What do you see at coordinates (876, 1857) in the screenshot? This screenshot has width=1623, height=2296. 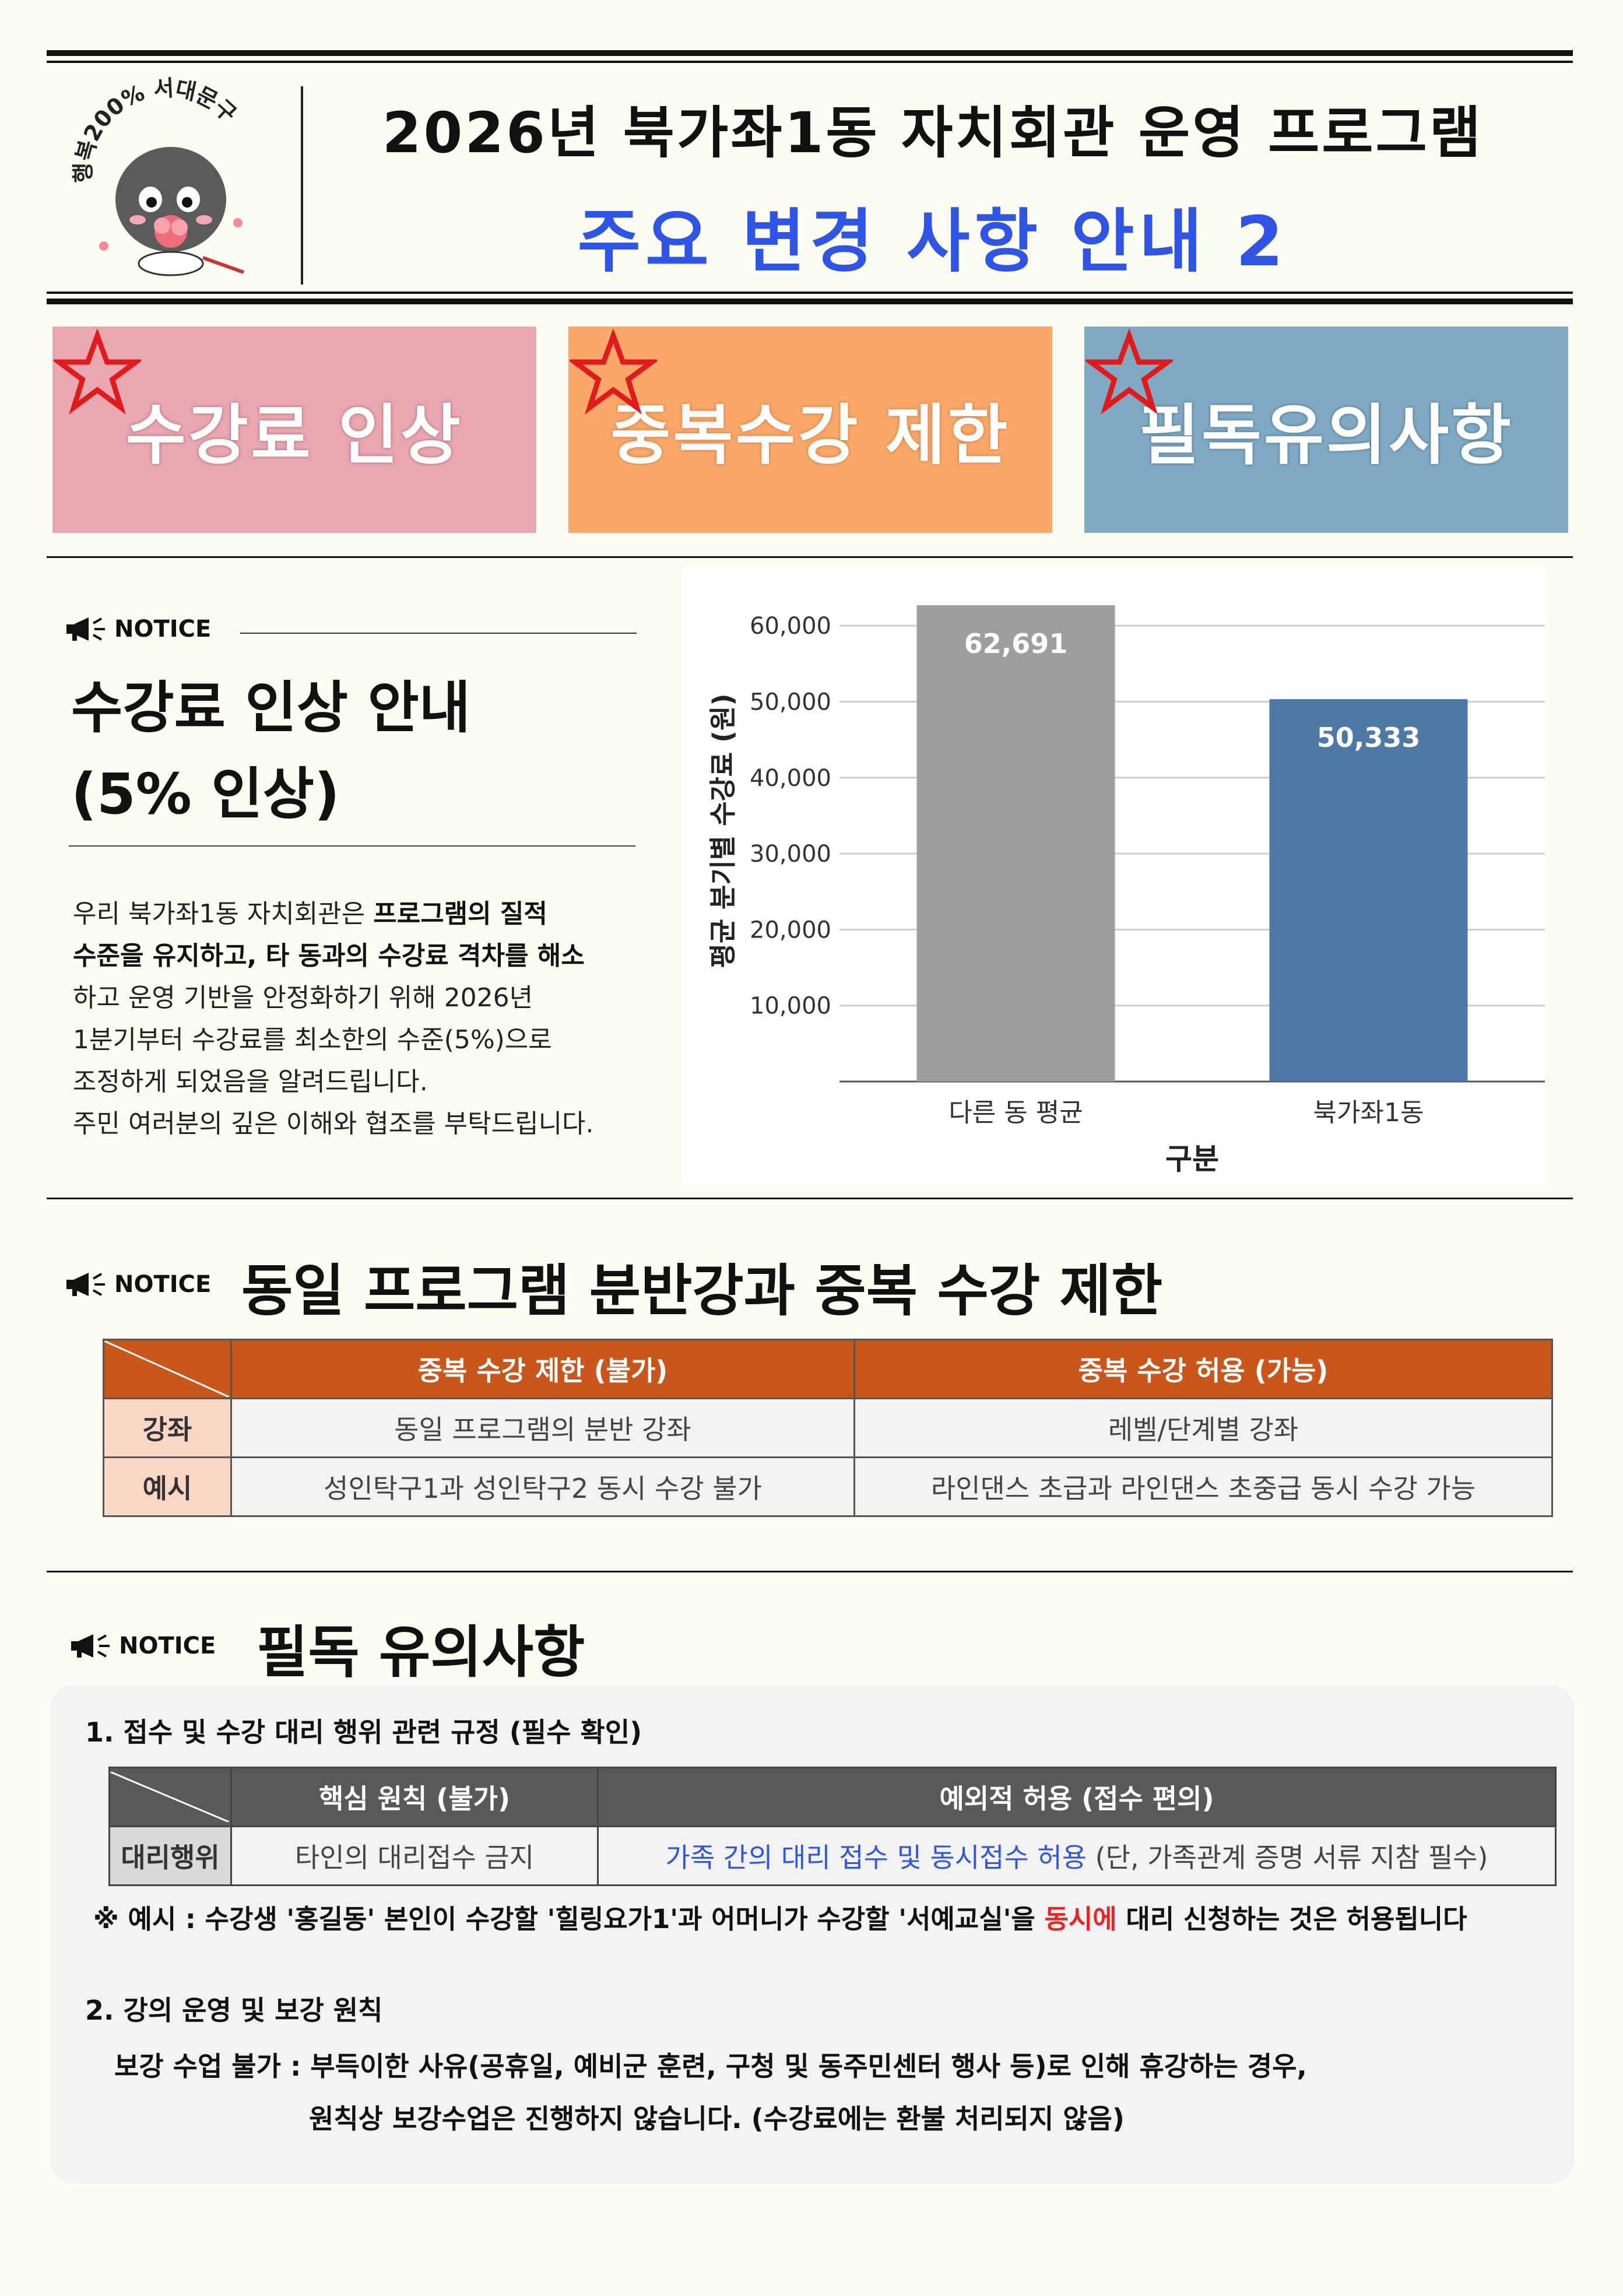 I see `exception-highlight: 가족 간의 대리 접수 및 동시접수 허용` at bounding box center [876, 1857].